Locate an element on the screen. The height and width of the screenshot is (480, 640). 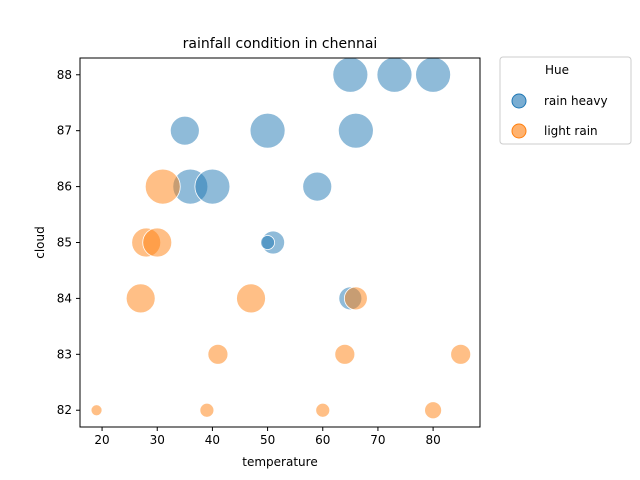
y-axis-title: cloud is located at coordinates (40, 242).